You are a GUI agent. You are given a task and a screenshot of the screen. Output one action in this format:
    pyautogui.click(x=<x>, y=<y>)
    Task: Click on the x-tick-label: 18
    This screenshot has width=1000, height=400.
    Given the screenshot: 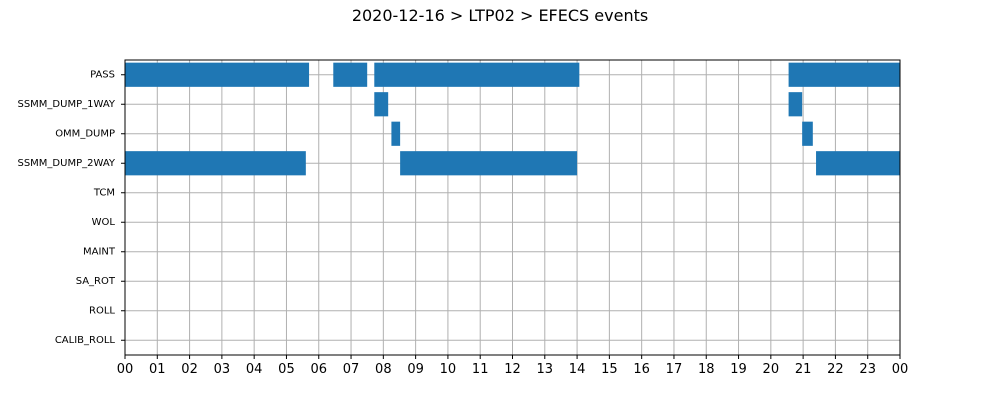 What is the action you would take?
    pyautogui.click(x=706, y=369)
    